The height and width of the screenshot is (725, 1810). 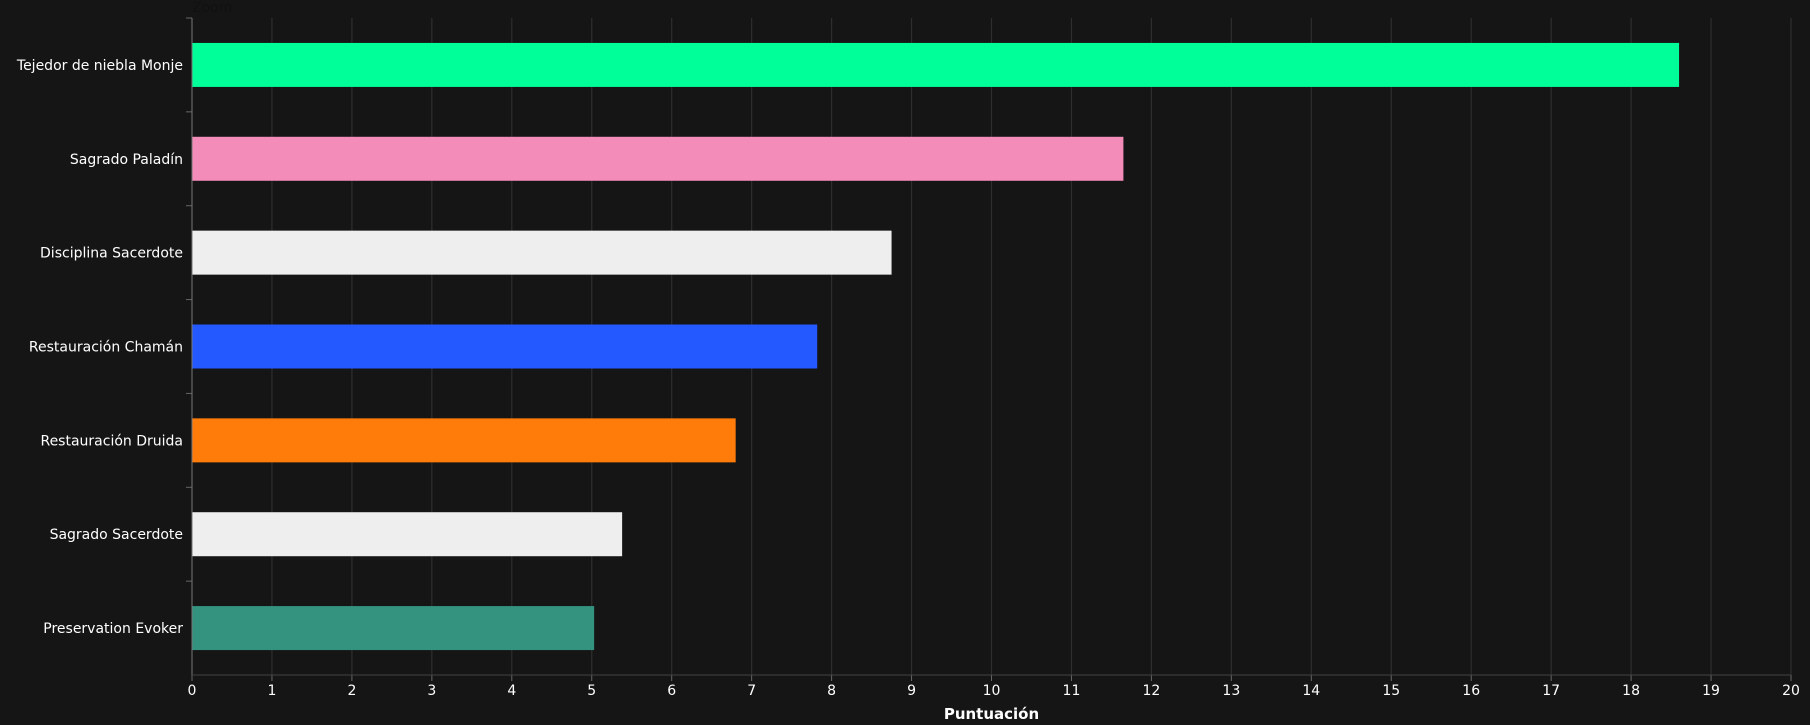 I want to click on x-tick-label: 20, so click(x=1791, y=691).